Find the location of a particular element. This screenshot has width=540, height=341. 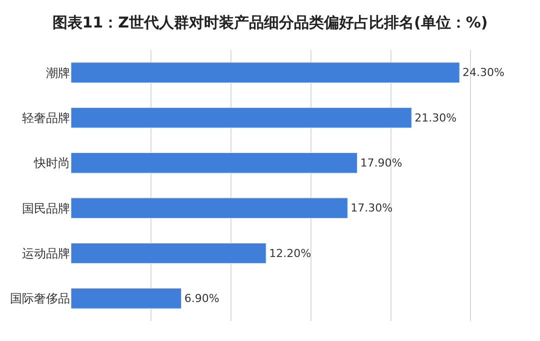

y-tick-label: 快时尚 is located at coordinates (51, 163).